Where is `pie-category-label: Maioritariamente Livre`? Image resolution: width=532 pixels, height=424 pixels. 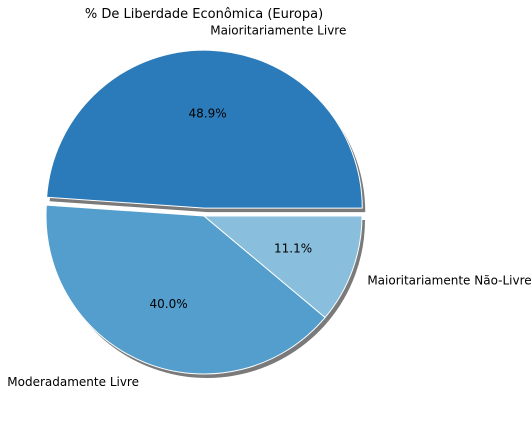 pie-category-label: Maioritariamente Livre is located at coordinates (278, 30).